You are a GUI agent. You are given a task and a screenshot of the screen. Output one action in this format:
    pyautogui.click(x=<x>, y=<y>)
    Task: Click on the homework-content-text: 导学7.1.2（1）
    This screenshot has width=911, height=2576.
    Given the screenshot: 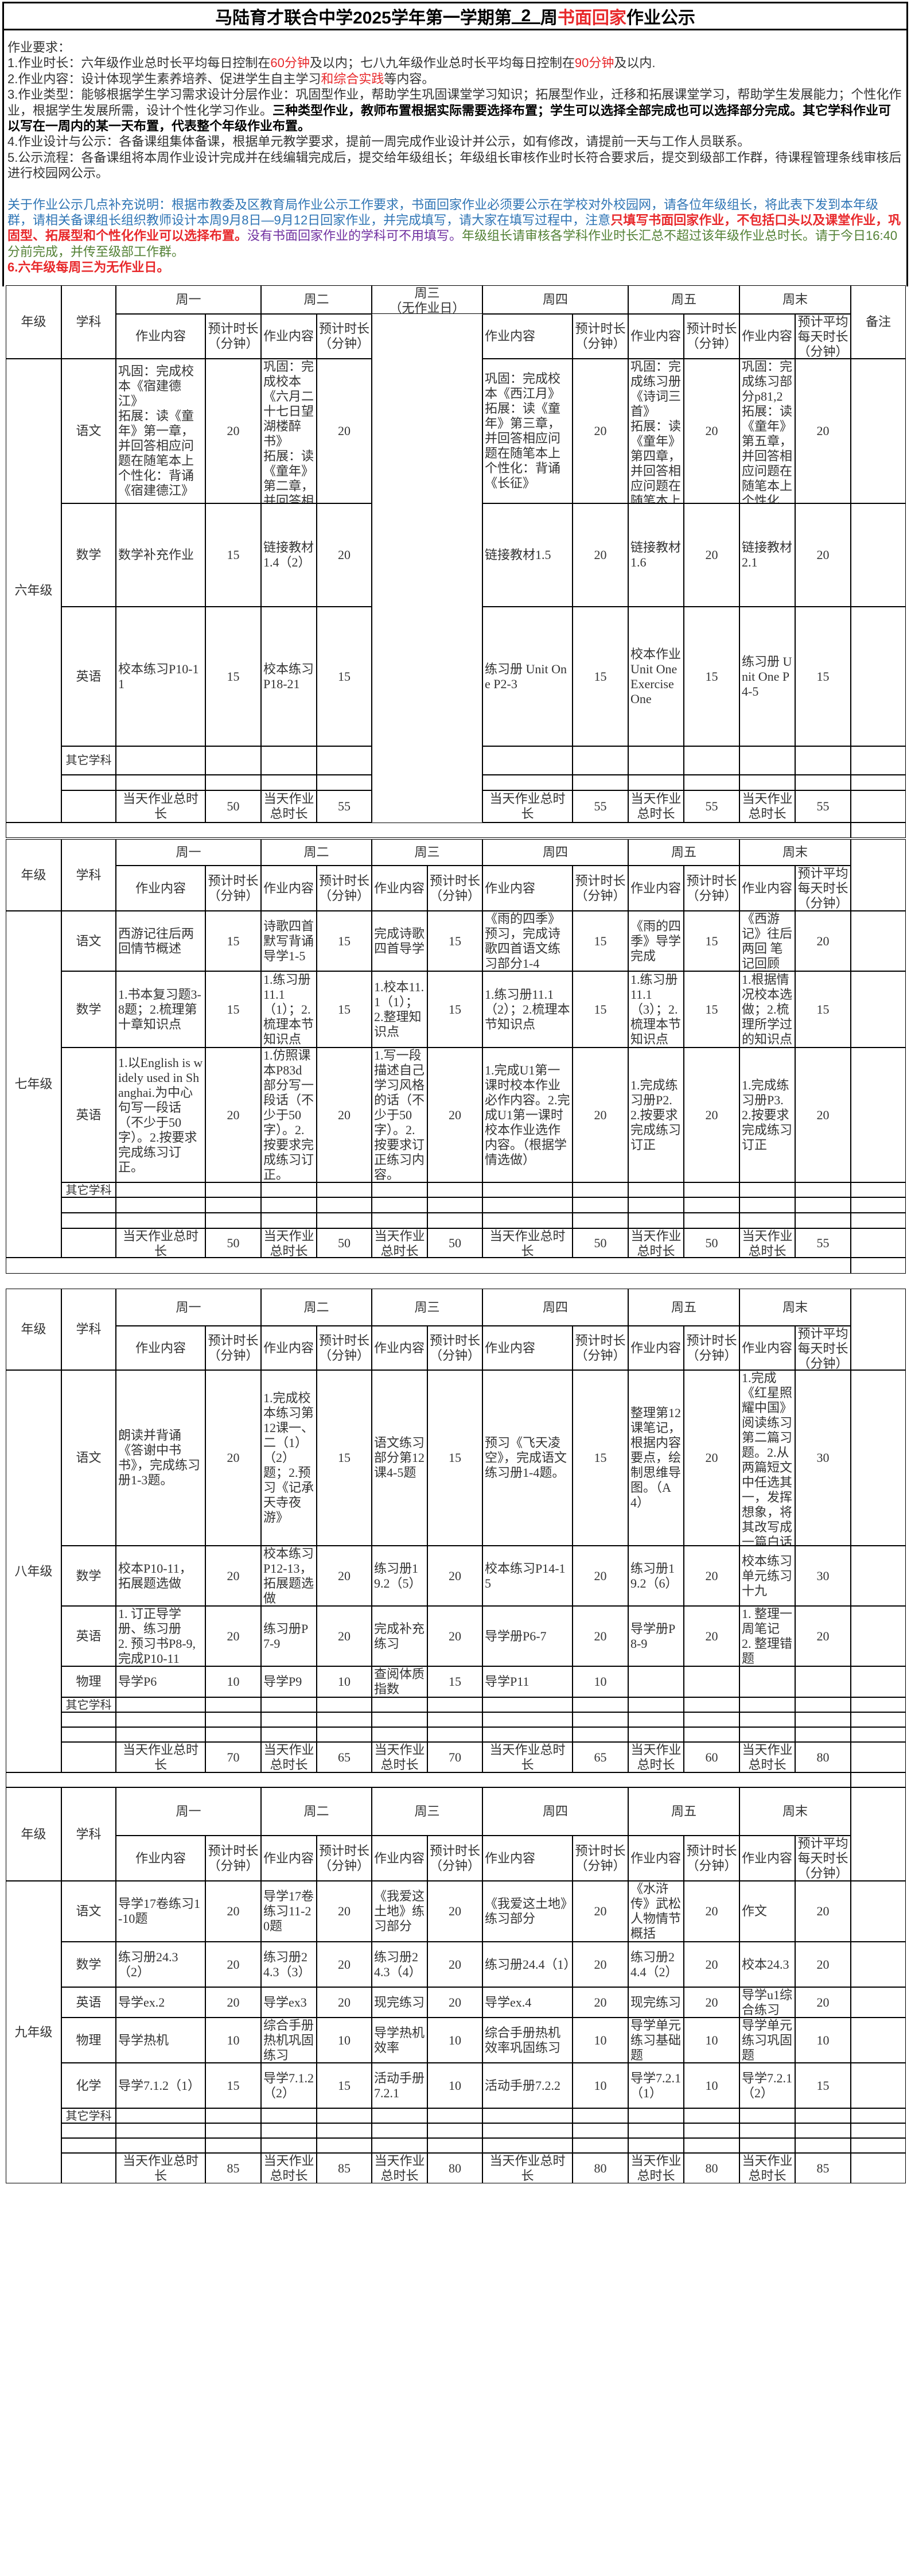 What is the action you would take?
    pyautogui.click(x=159, y=2085)
    